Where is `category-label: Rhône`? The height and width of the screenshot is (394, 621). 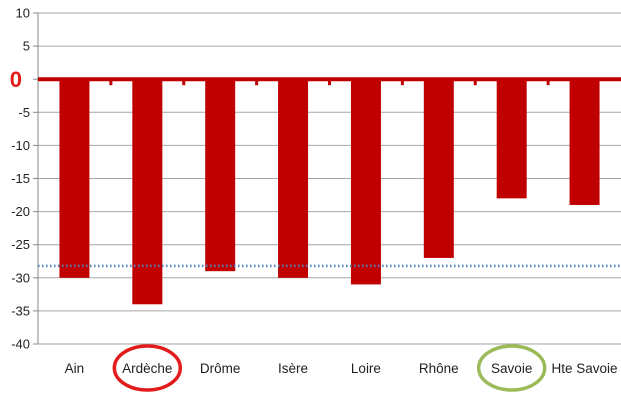
category-label: Rhône is located at coordinates (439, 368).